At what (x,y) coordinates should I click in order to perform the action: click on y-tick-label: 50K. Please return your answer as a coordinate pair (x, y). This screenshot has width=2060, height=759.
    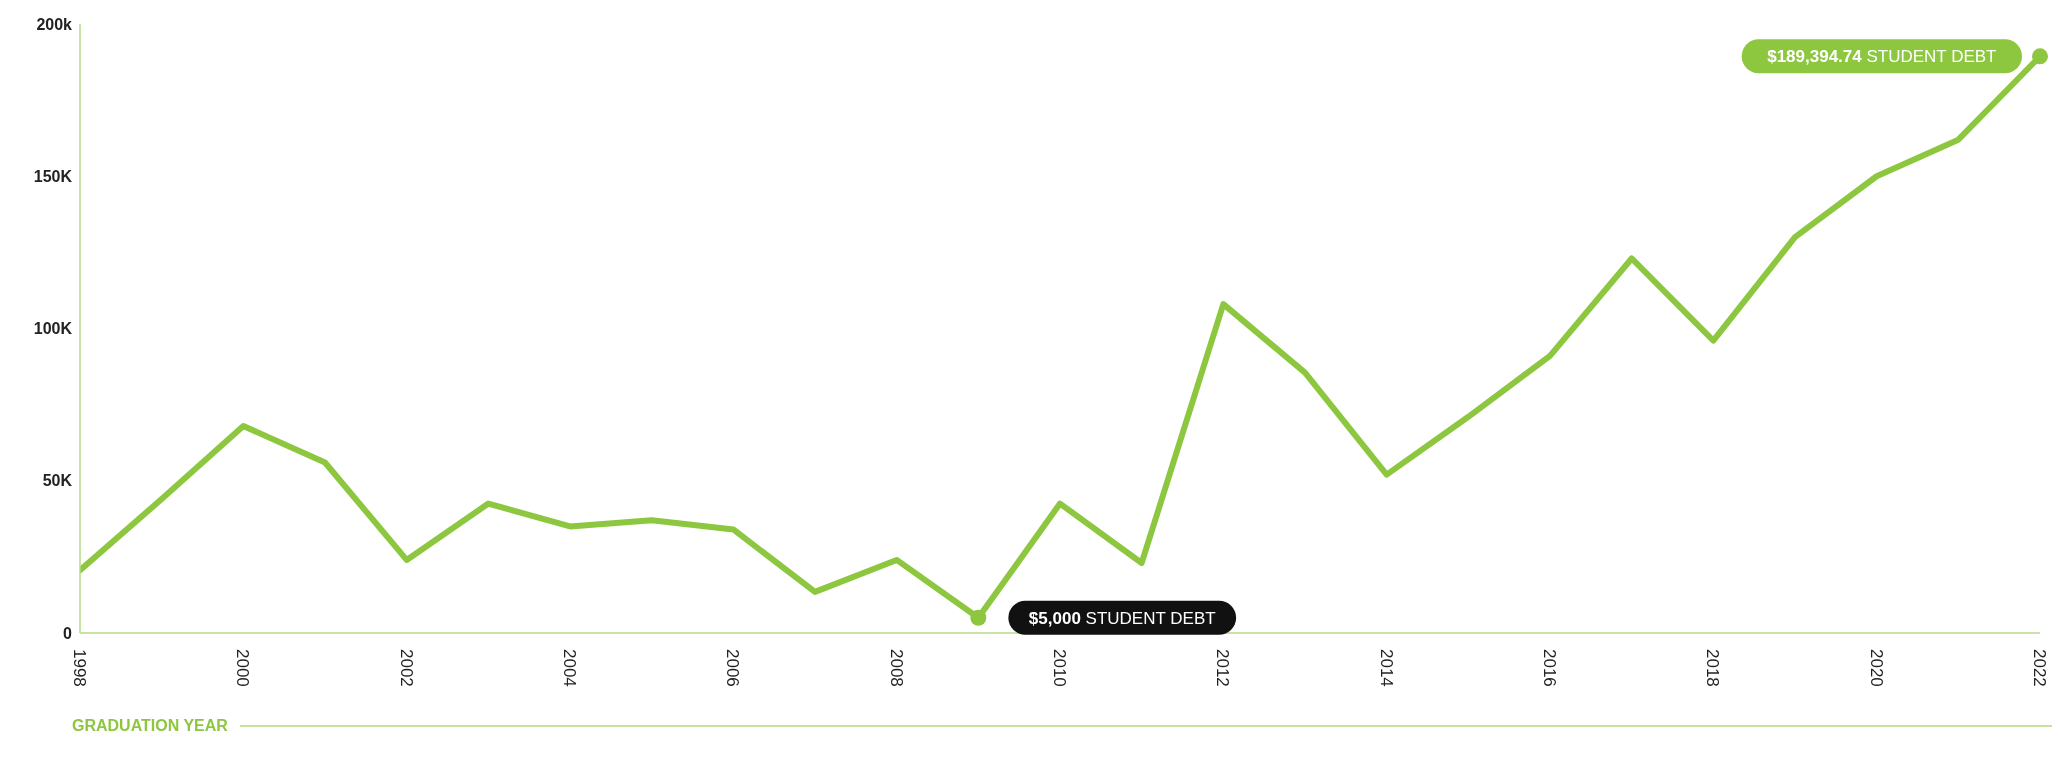
    Looking at the image, I should click on (57, 481).